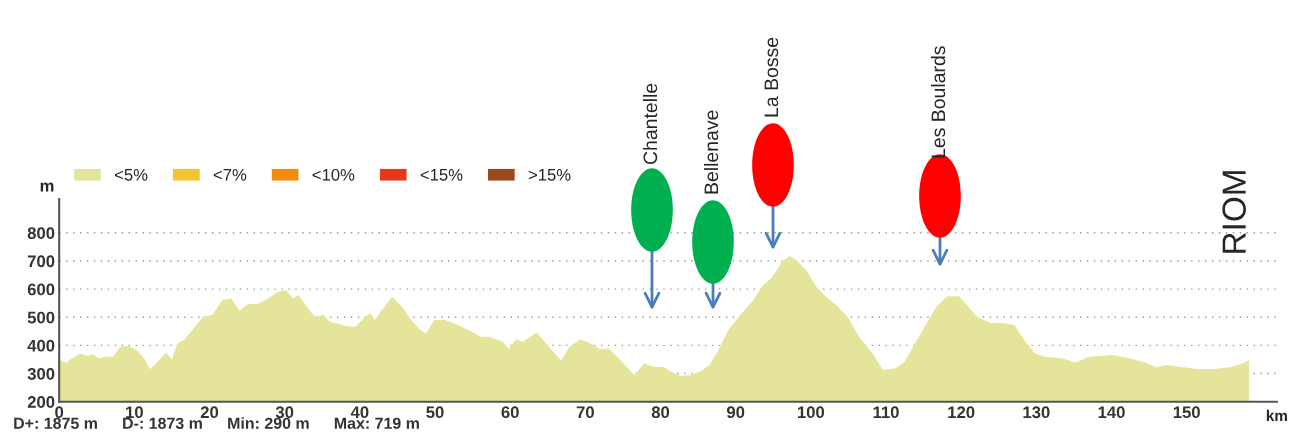  Describe the element at coordinates (1111, 412) in the screenshot. I see `x-tick-label: 140` at that location.